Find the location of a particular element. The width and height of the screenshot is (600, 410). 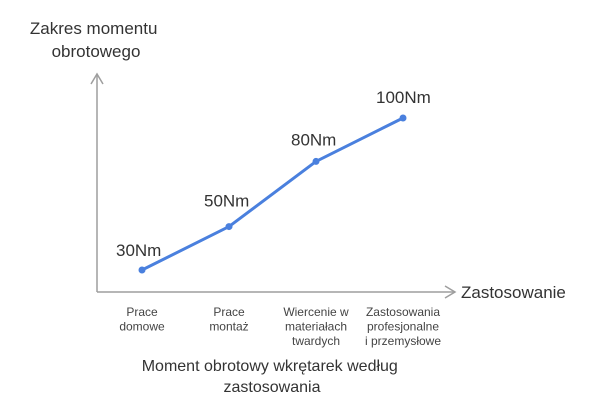

data-label: 50Nm is located at coordinates (226, 201).